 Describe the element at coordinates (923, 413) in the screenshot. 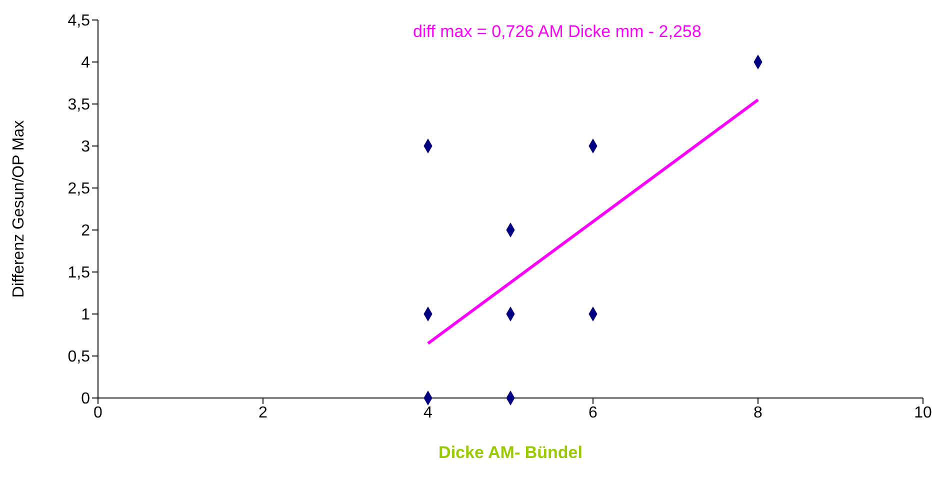

I see `x-tick-label: 10` at that location.